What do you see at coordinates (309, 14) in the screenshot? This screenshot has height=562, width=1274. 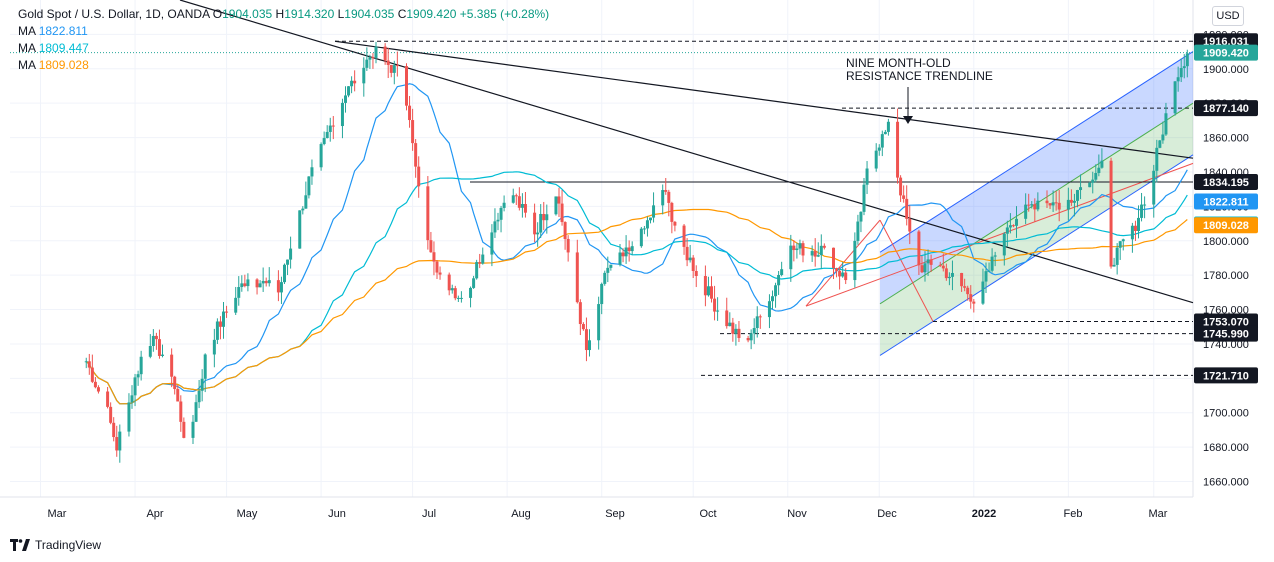 I see `high-value: 1914.320` at bounding box center [309, 14].